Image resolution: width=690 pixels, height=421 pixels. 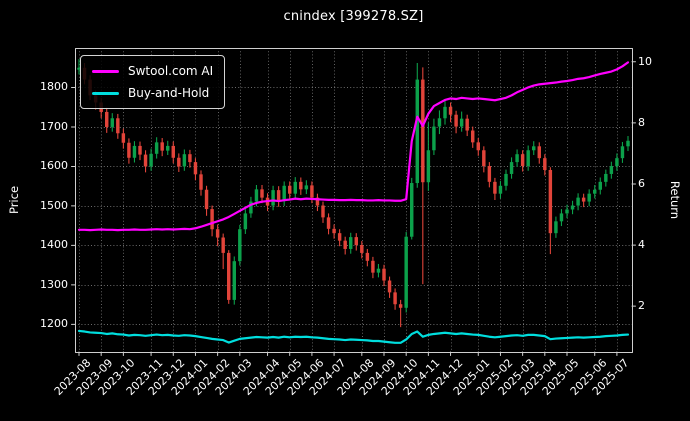 I want to click on return-tick-label: 8, so click(x=641, y=122).